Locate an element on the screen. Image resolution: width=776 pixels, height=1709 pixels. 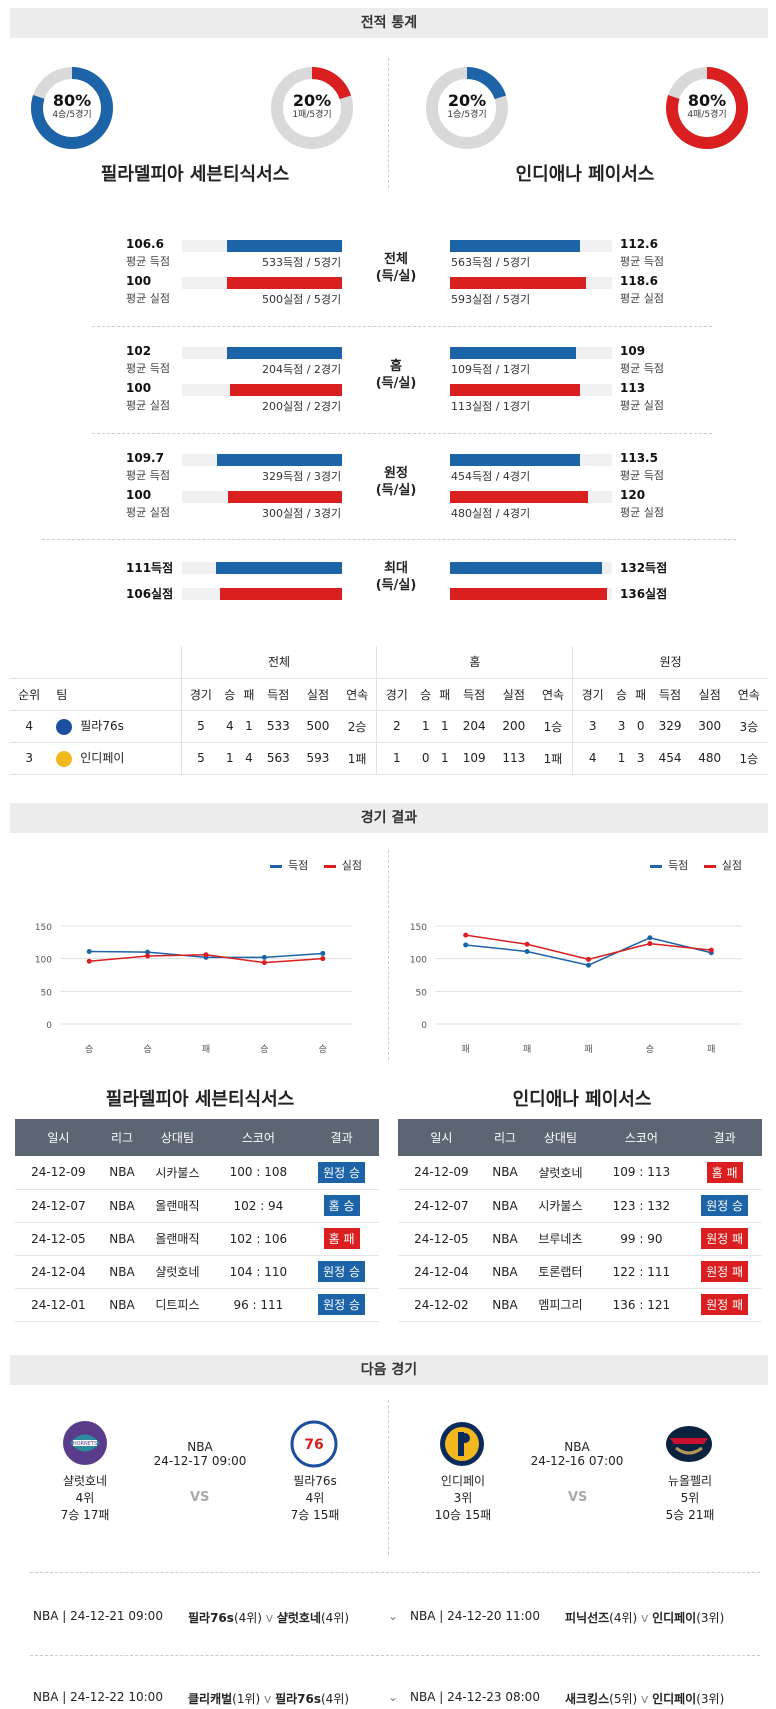
schedule-info: NBA | 24-12-21 09:00 is located at coordinates (98, 1616).